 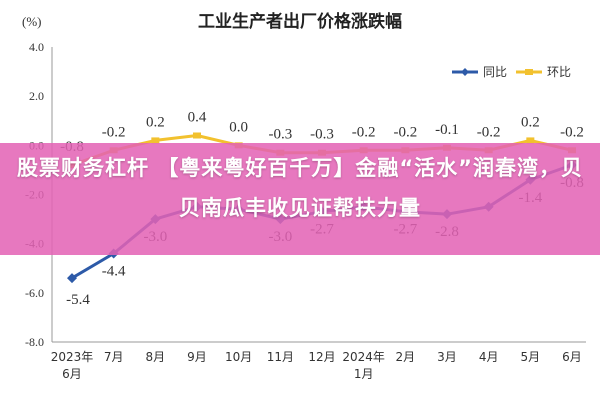 What do you see at coordinates (114, 357) in the screenshot?
I see `x-tick-label: 7月` at bounding box center [114, 357].